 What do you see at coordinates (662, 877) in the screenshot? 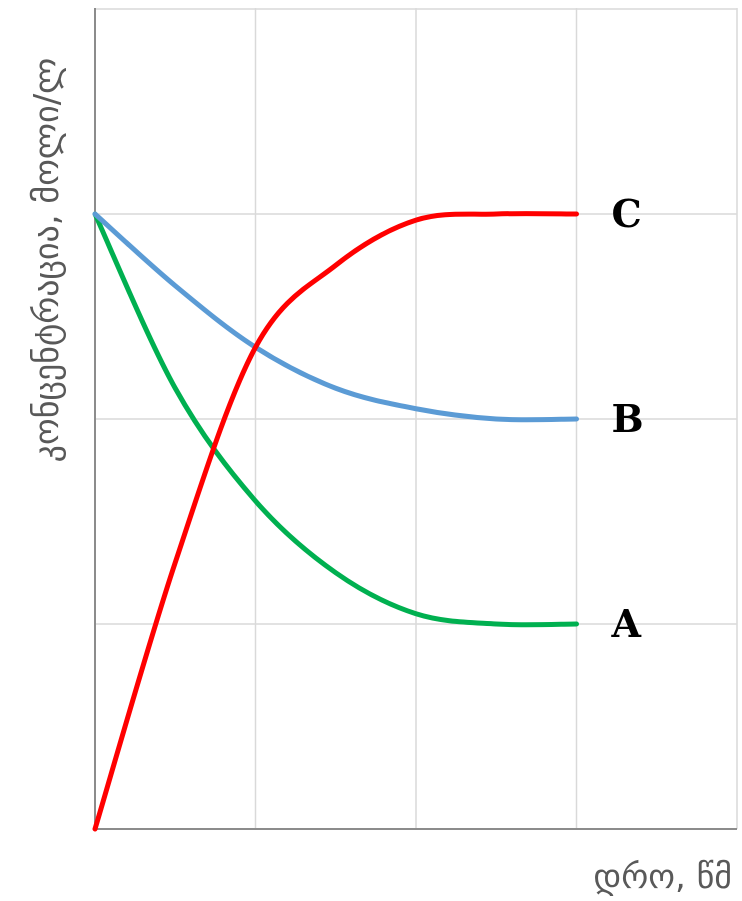
I see `x-axis-title: დრო, წმ` at bounding box center [662, 877].